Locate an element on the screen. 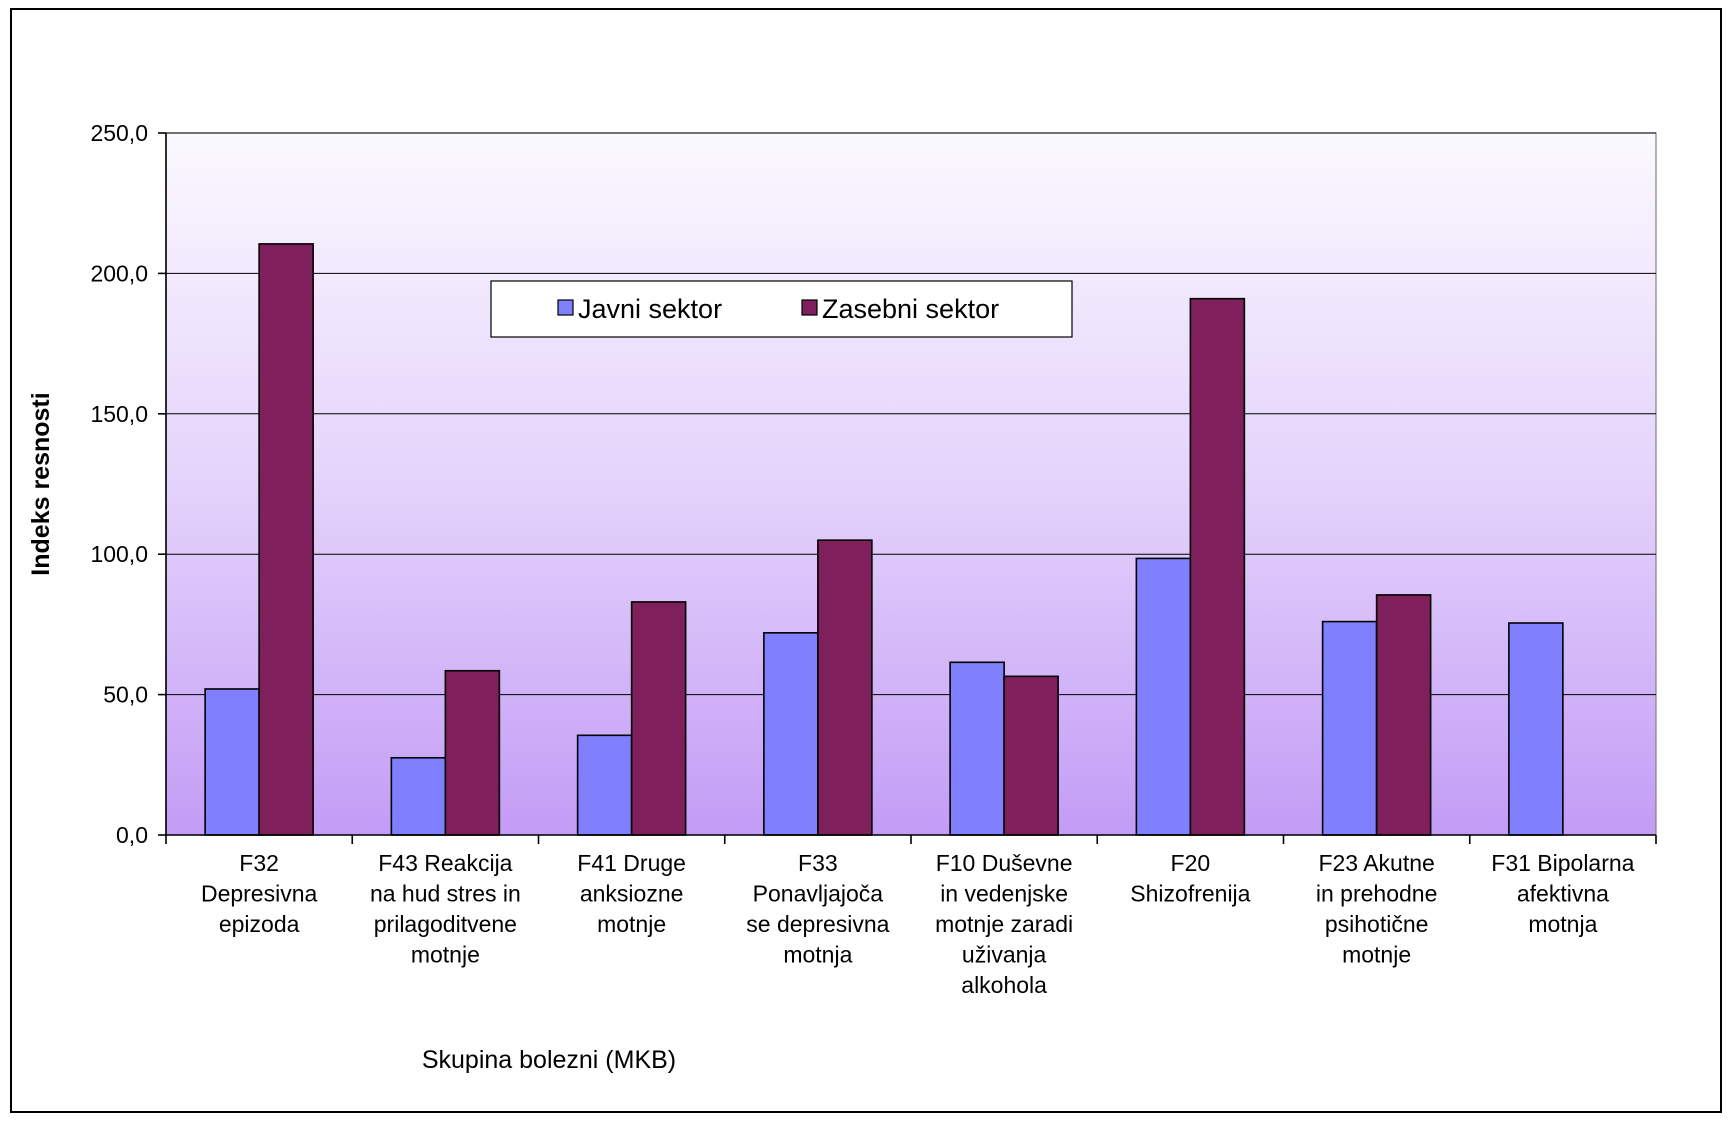  x-tick-label: F20 Shizofrenija is located at coordinates (1190, 878).